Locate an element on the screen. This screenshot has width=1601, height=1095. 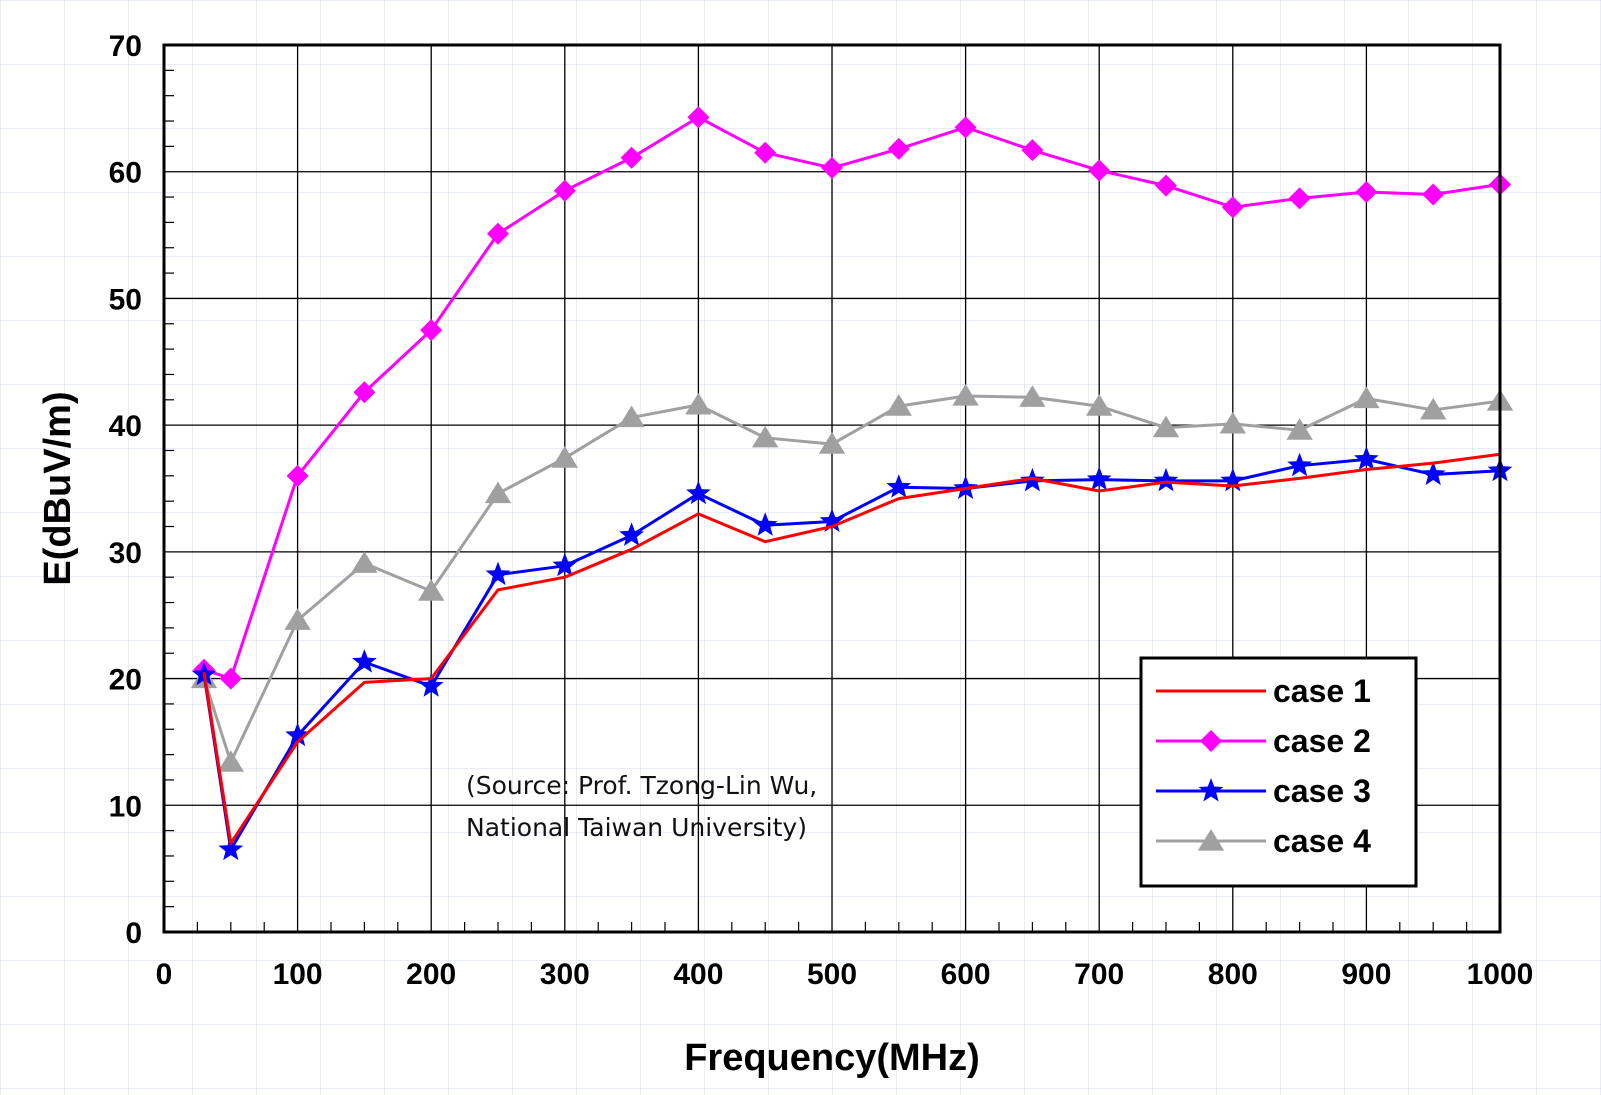
legend-label-case-4: case 4 is located at coordinates (1322, 841).